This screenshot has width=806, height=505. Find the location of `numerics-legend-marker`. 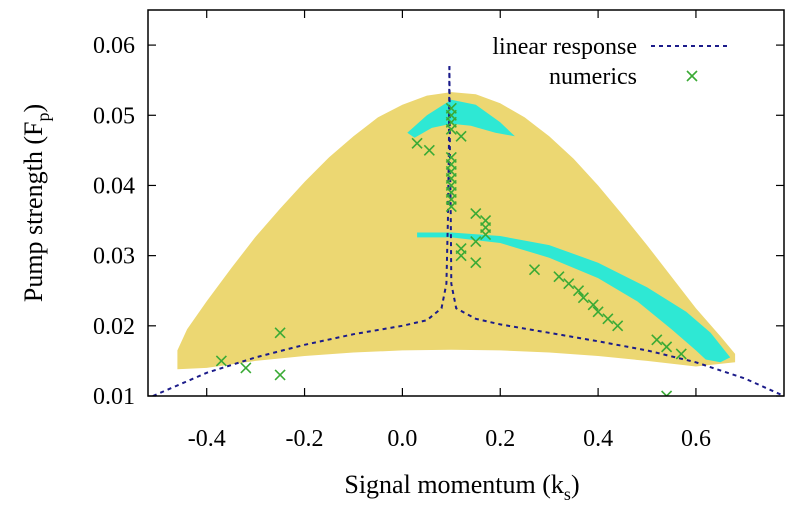

numerics-legend-marker is located at coordinates (692, 76).